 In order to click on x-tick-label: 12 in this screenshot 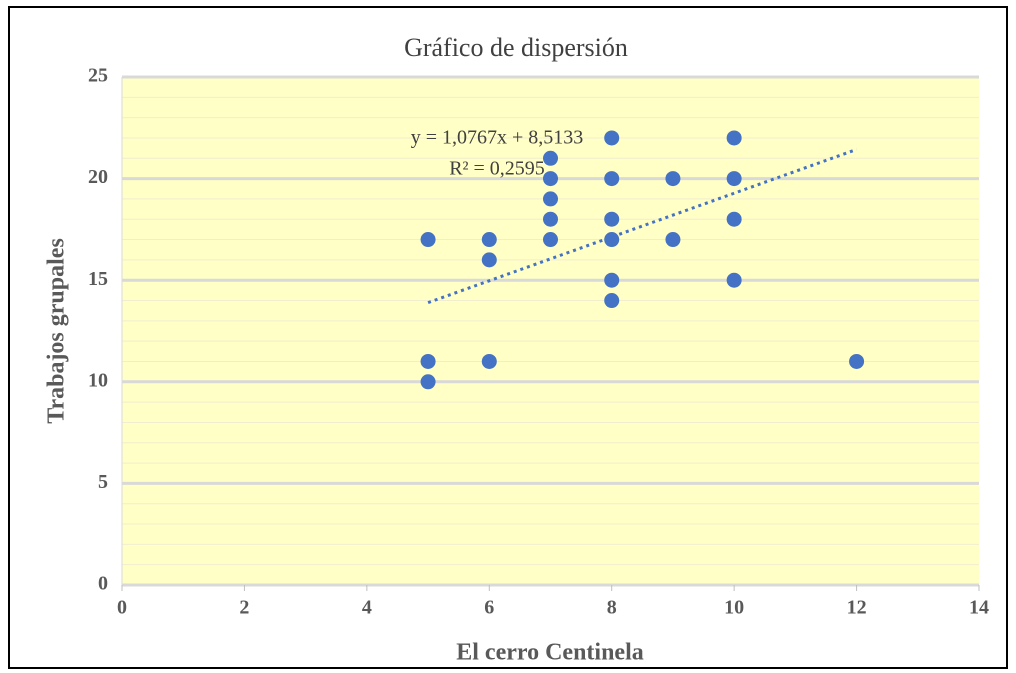, I will do `click(857, 608)`.